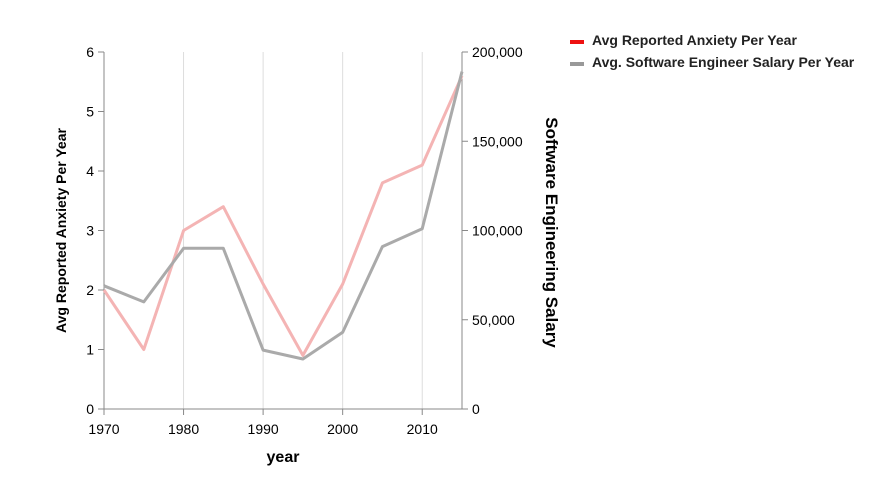 The width and height of the screenshot is (884, 481). What do you see at coordinates (723, 62) in the screenshot?
I see `legend-label-salary: Avg. Software Engineer Salary Per Year` at bounding box center [723, 62].